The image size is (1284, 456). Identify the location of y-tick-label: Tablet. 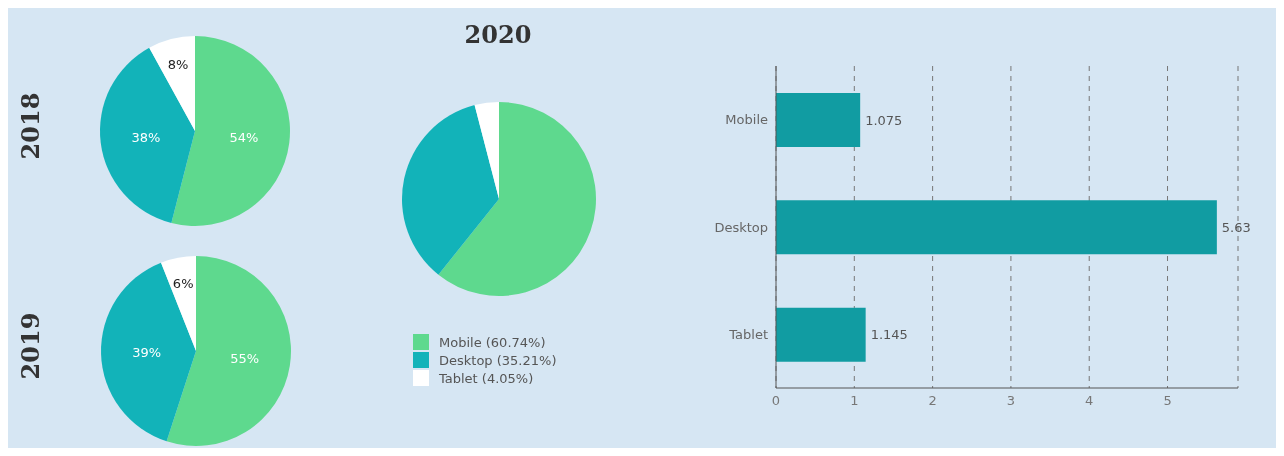
(748, 334).